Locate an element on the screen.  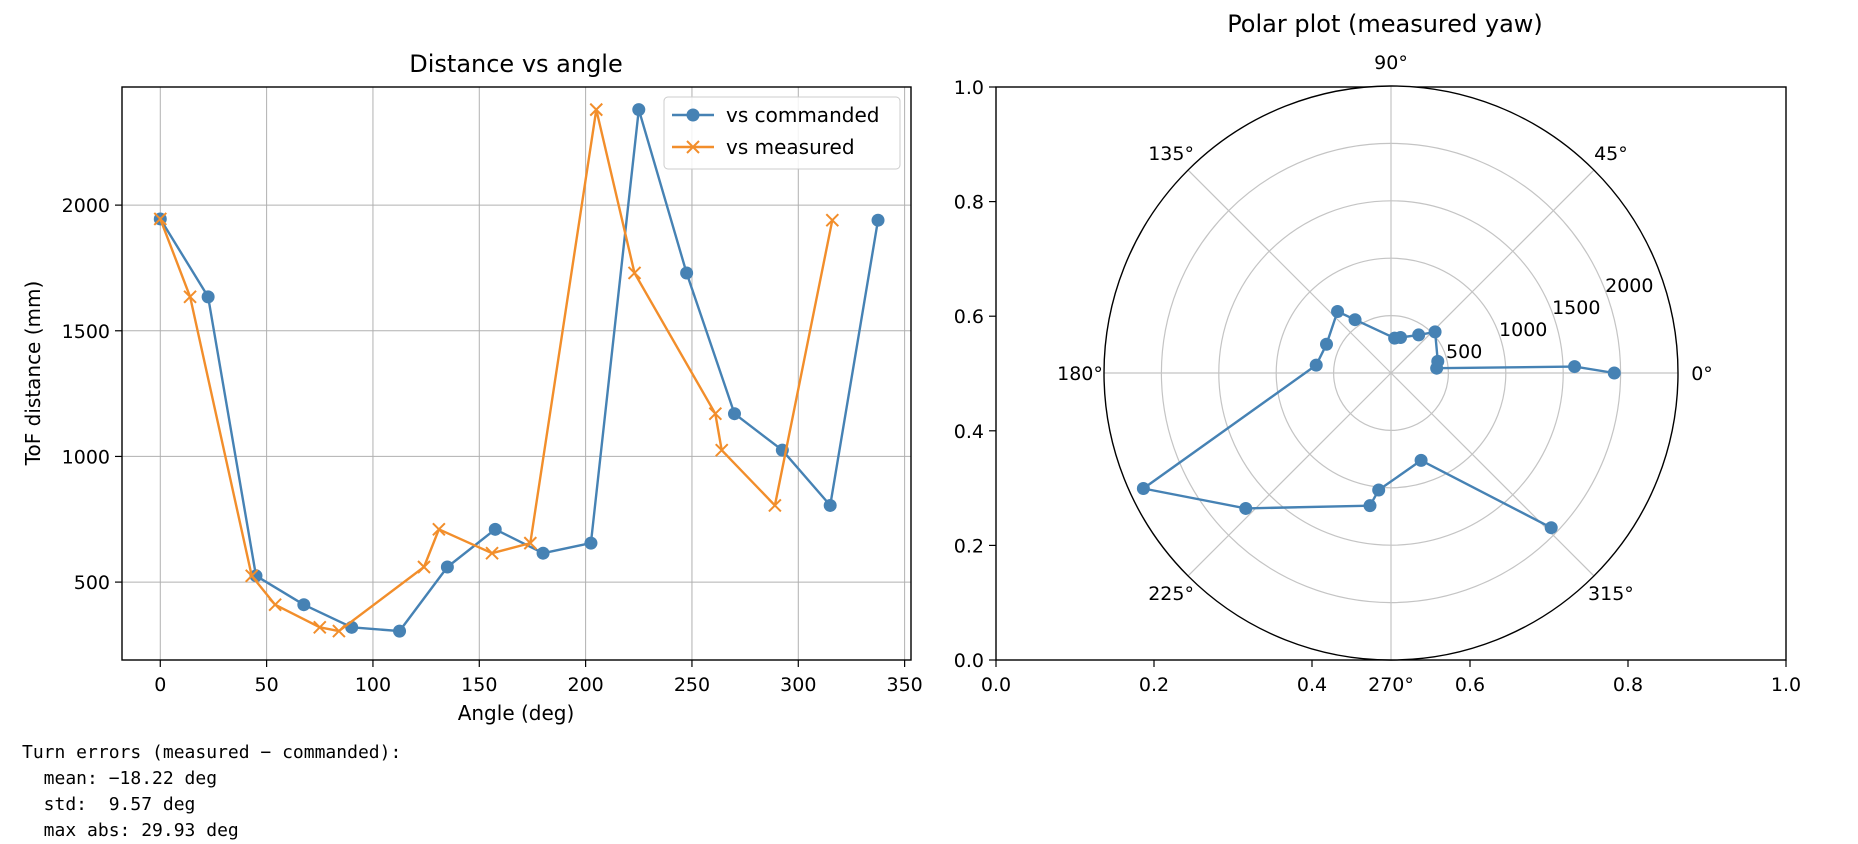
x-tick-label: 100 is located at coordinates (373, 685).